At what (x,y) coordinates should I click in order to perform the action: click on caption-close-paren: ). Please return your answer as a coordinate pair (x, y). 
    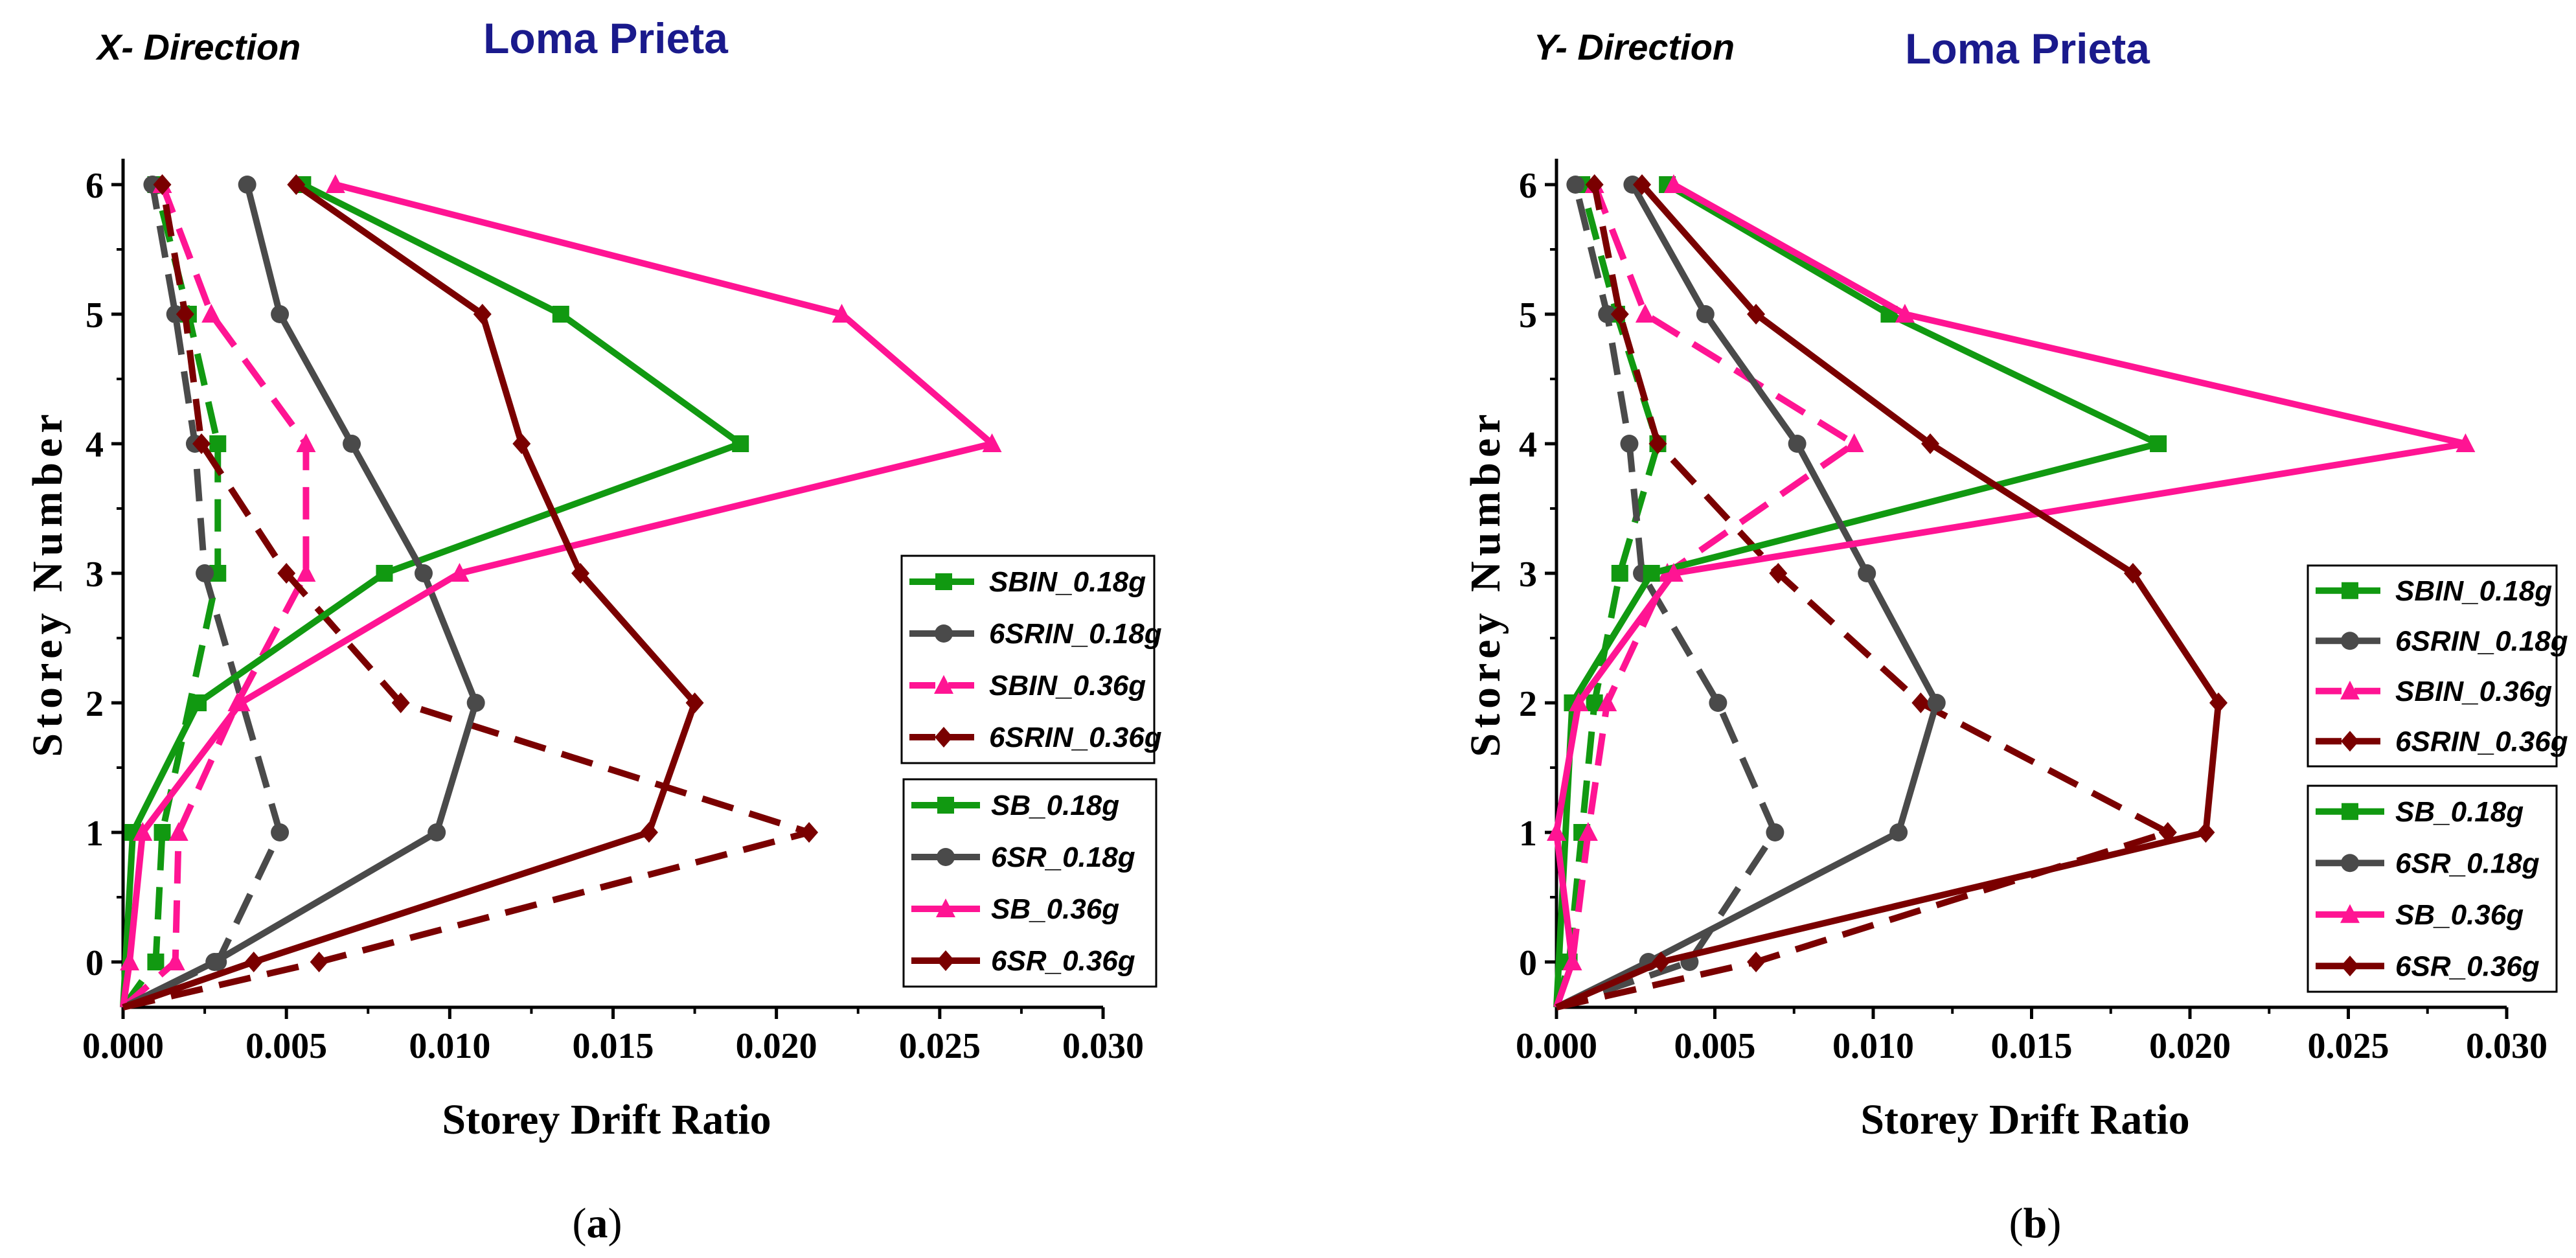
    Looking at the image, I should click on (2054, 1223).